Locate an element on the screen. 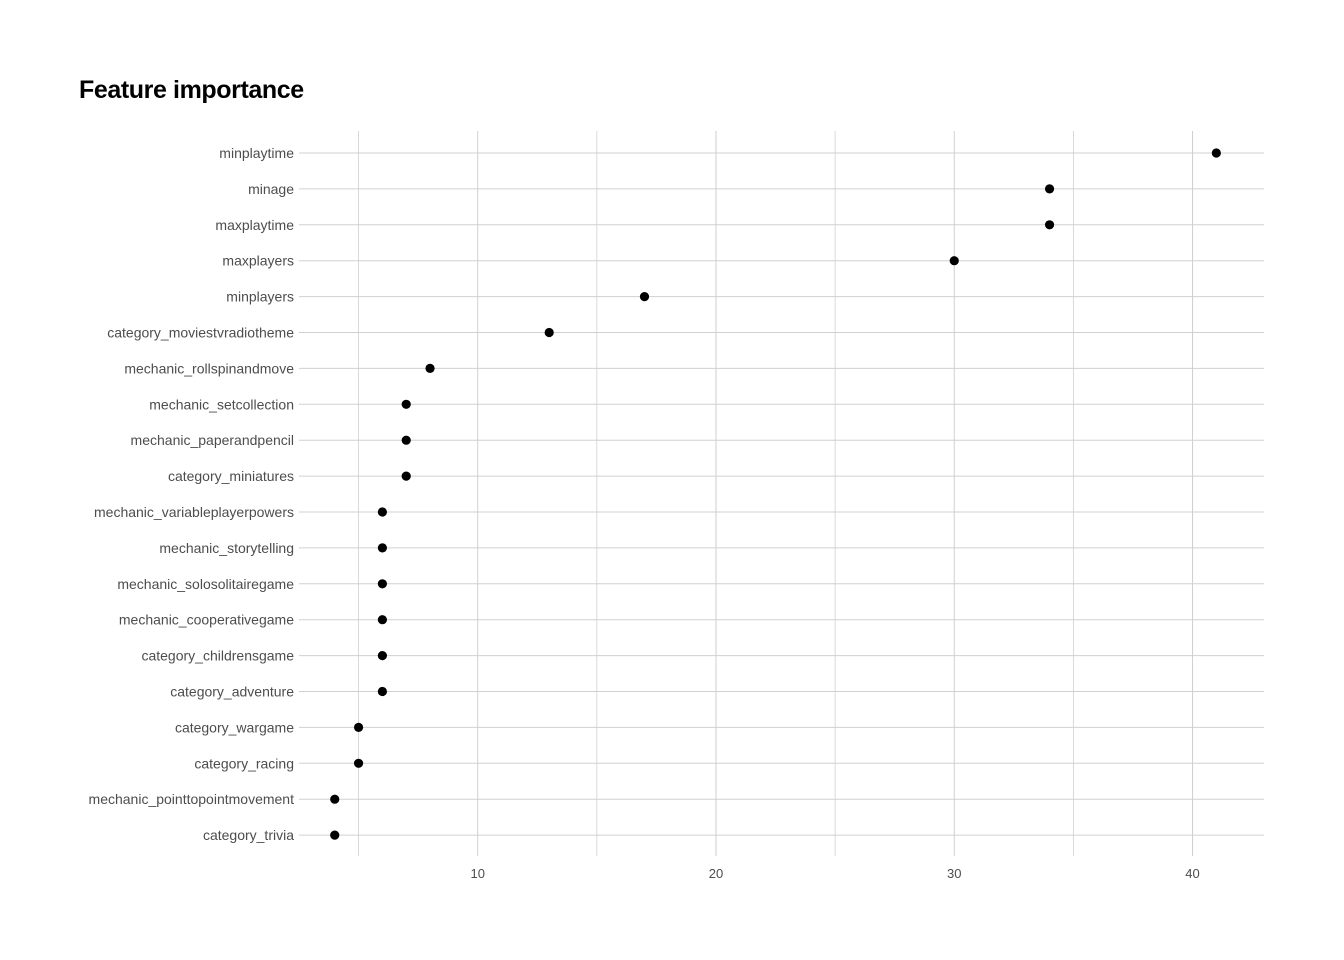 The height and width of the screenshot is (960, 1344). y-tick-label: mechanic_setcollection is located at coordinates (221, 404).